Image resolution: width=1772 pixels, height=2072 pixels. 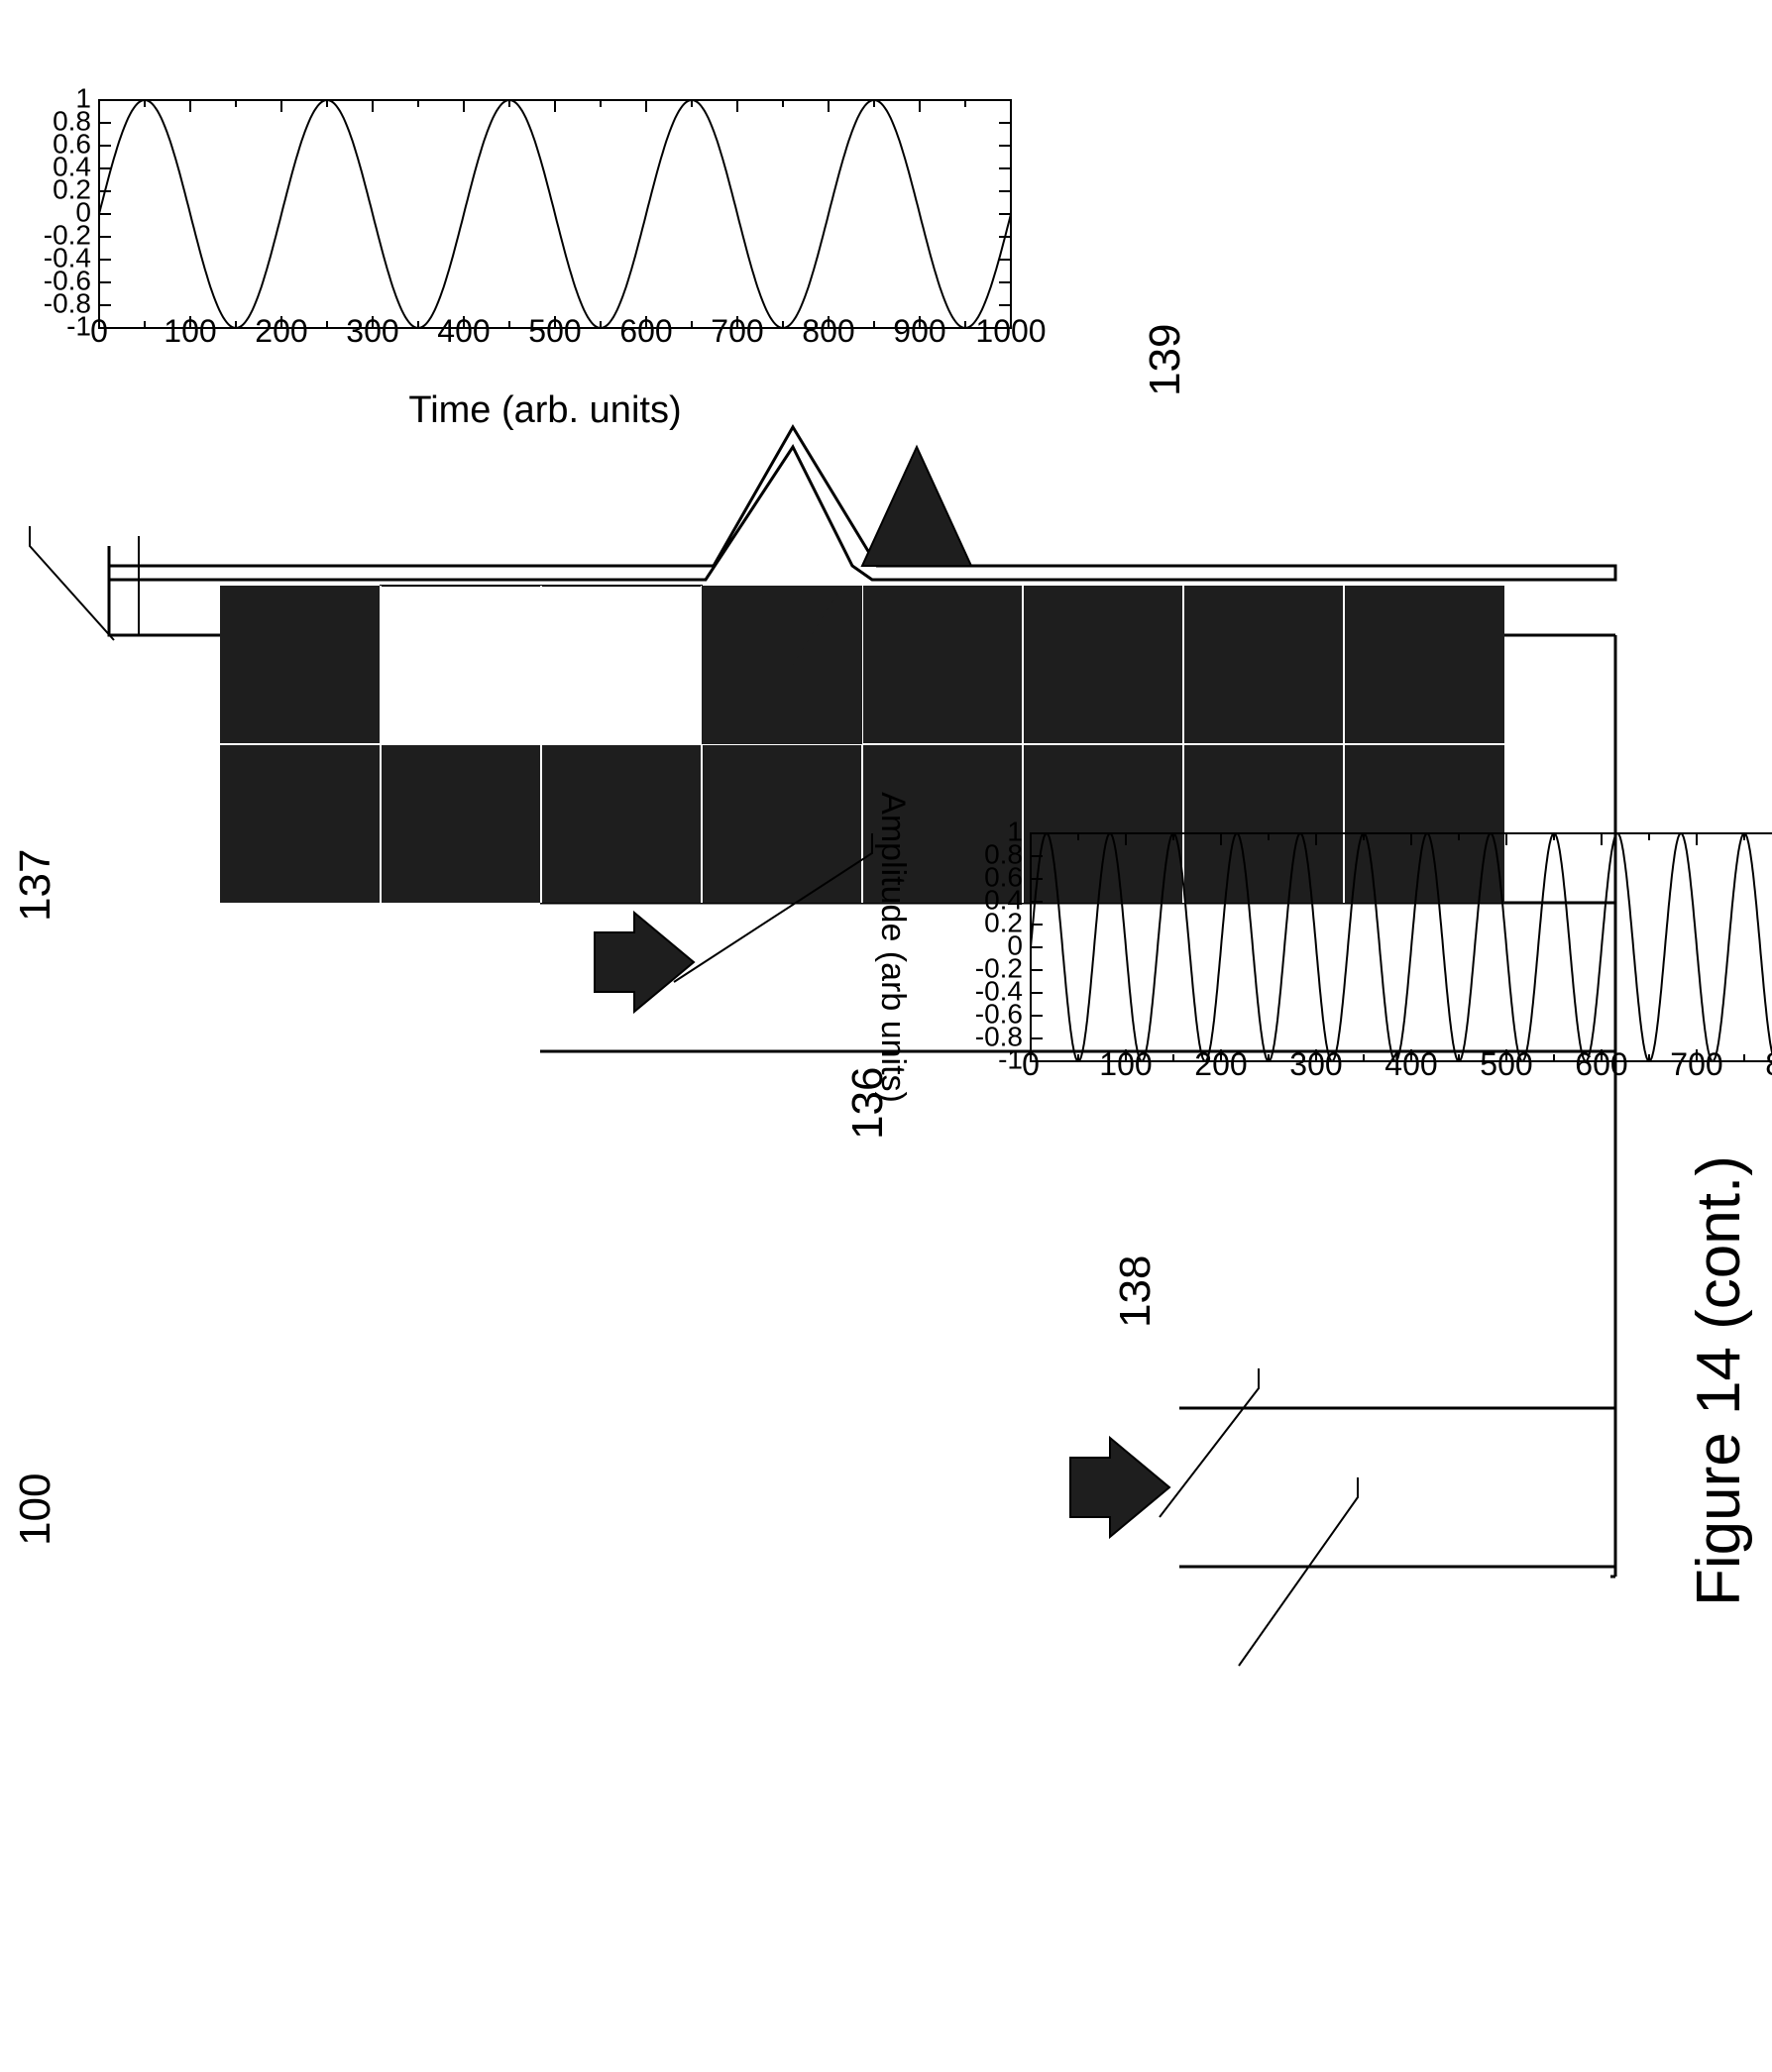 What do you see at coordinates (545, 410) in the screenshot?
I see `x-axis-label: Time (arb. units)` at bounding box center [545, 410].